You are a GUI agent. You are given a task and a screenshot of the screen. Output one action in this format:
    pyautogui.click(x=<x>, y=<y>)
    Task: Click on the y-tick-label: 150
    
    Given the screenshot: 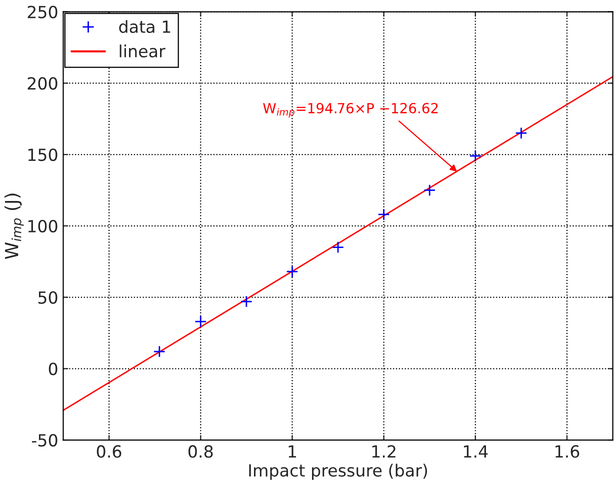 What is the action you would take?
    pyautogui.click(x=43, y=155)
    